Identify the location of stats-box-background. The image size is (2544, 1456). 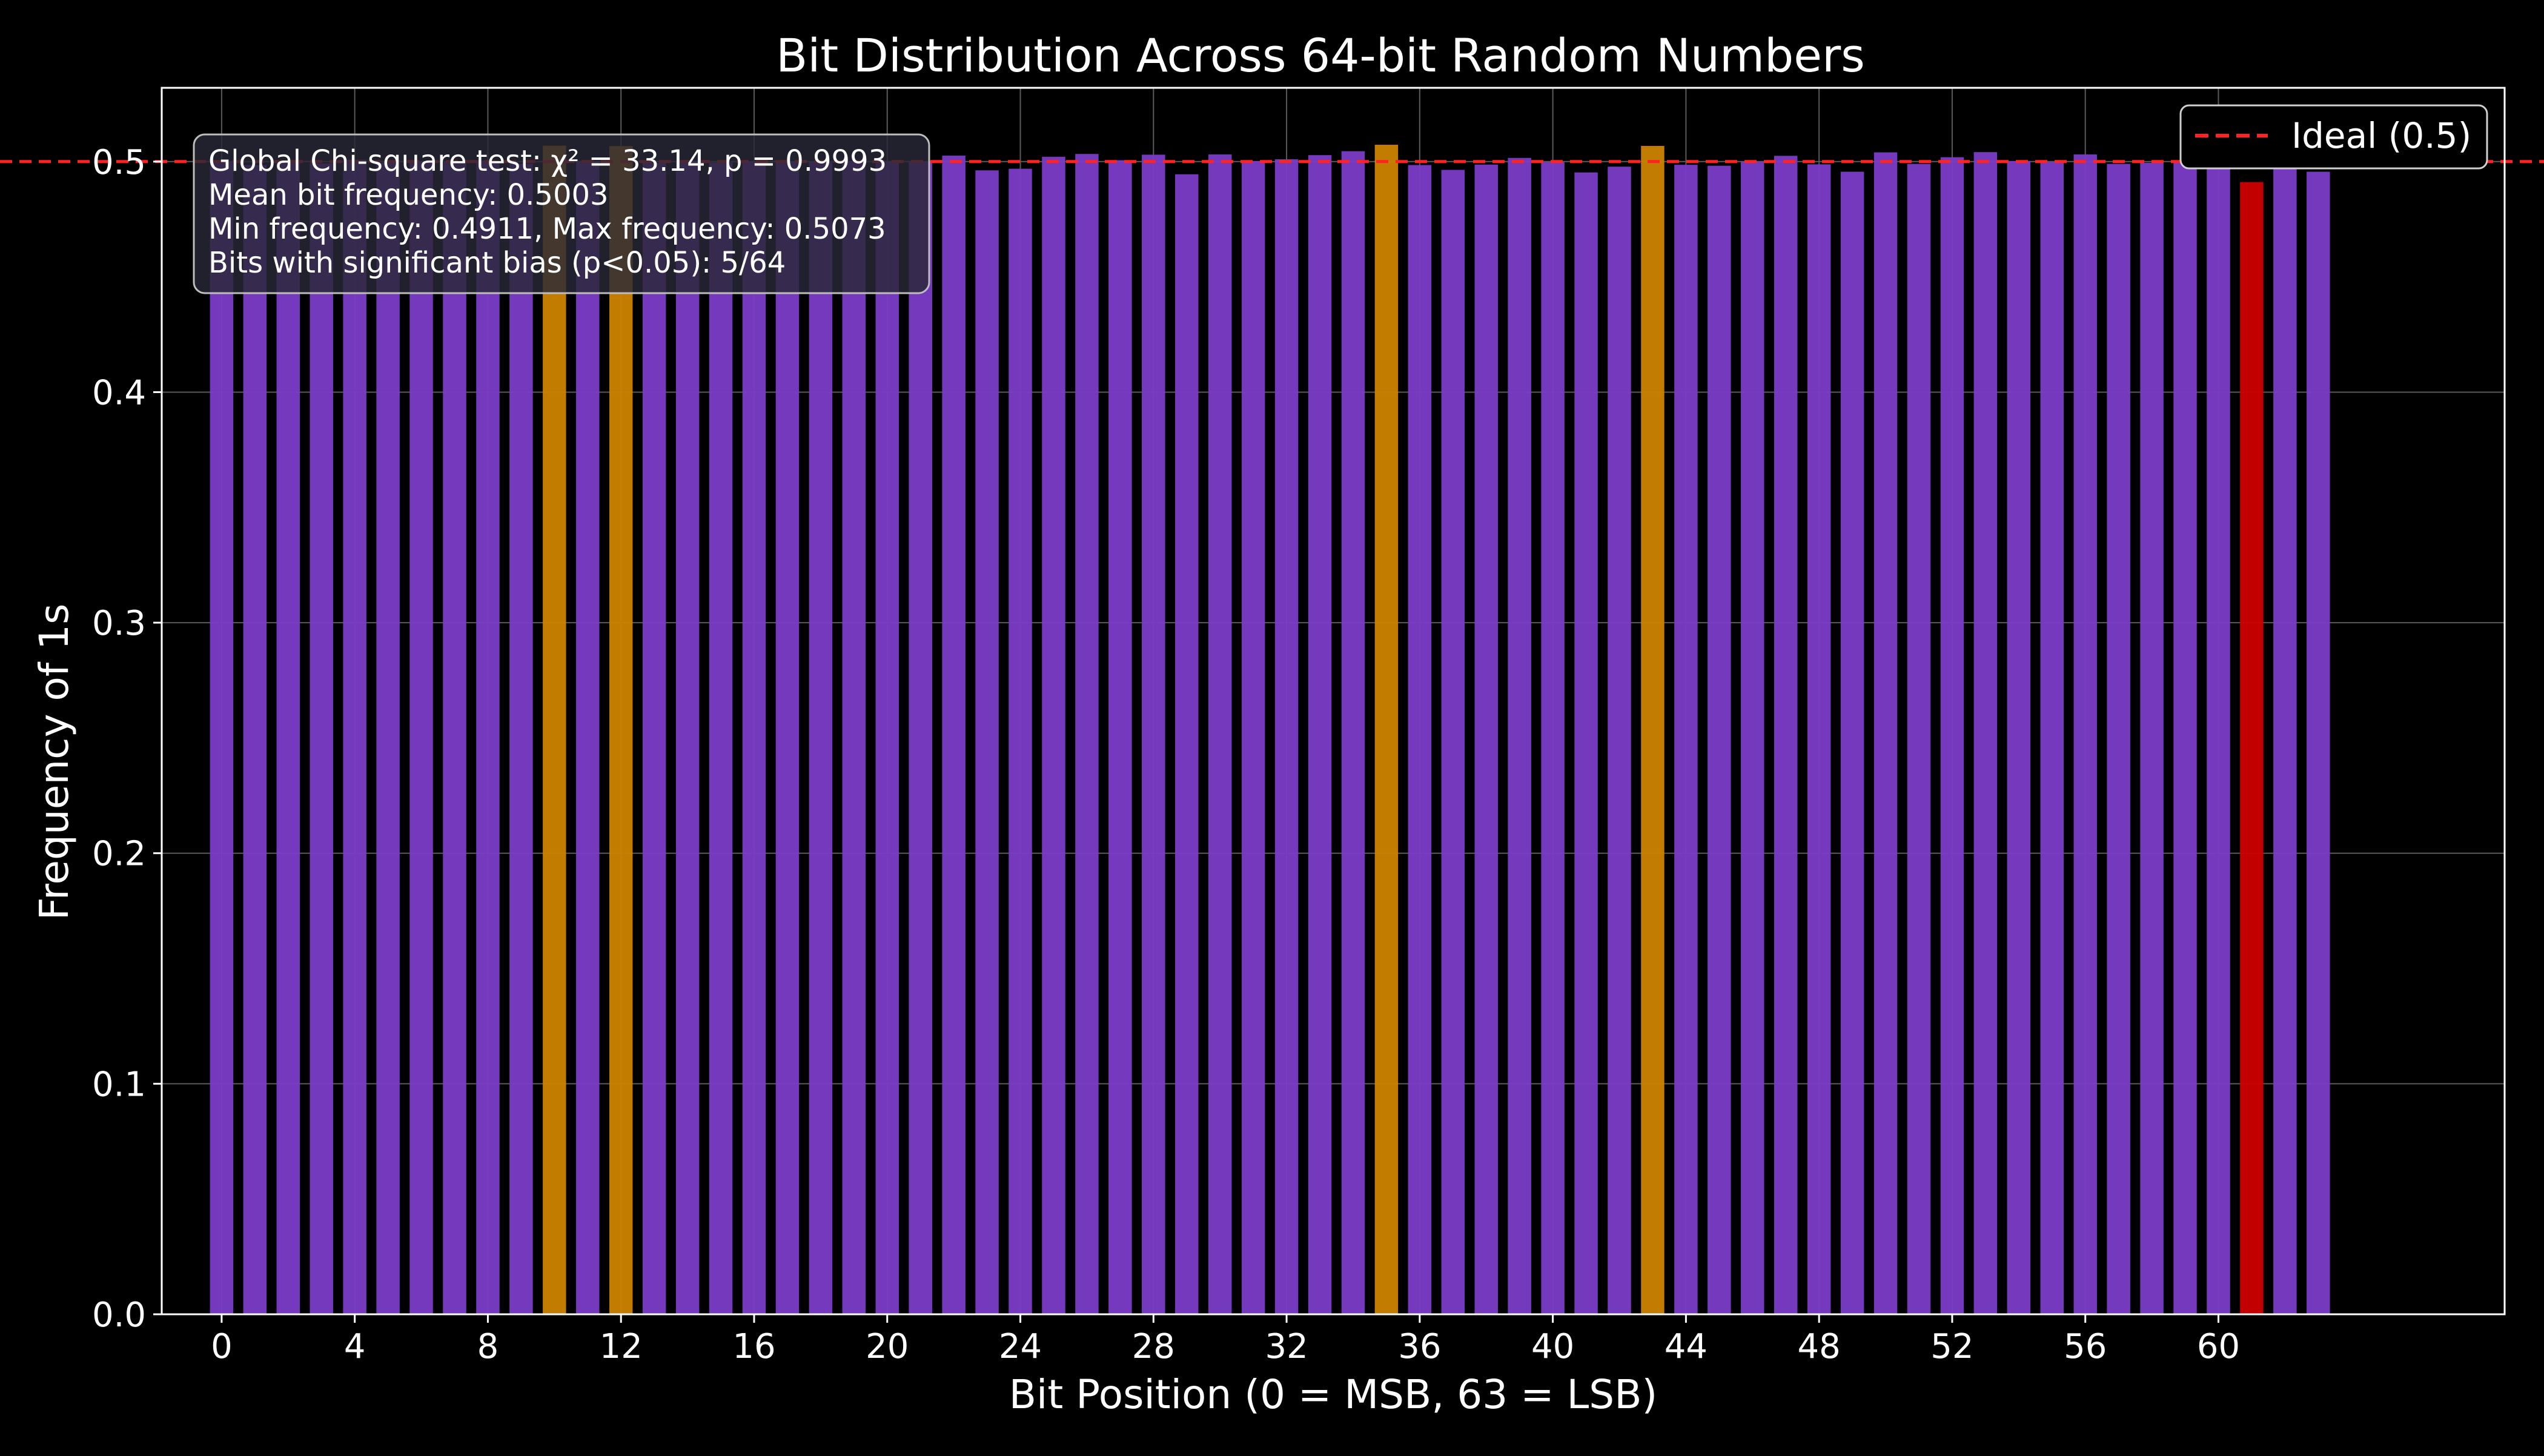
(562, 213).